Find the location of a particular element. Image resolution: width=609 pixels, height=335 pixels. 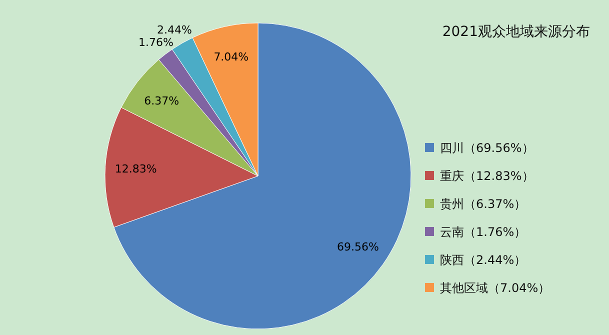

legend-label: 陕西（2.44%） is located at coordinates (483, 260).